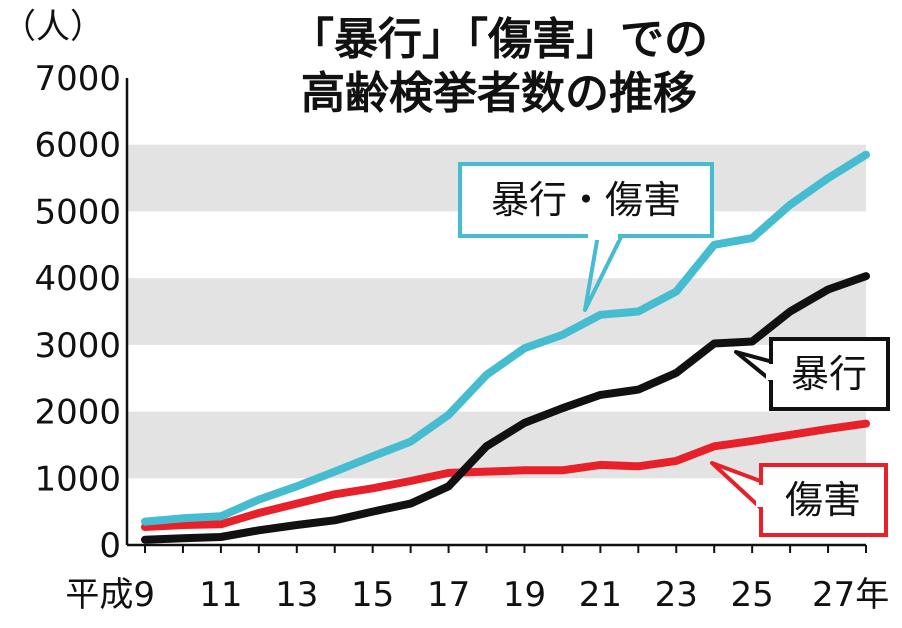 The image size is (902, 628). I want to click on callout-violence-injury-label: 暴行・傷害, so click(586, 200).